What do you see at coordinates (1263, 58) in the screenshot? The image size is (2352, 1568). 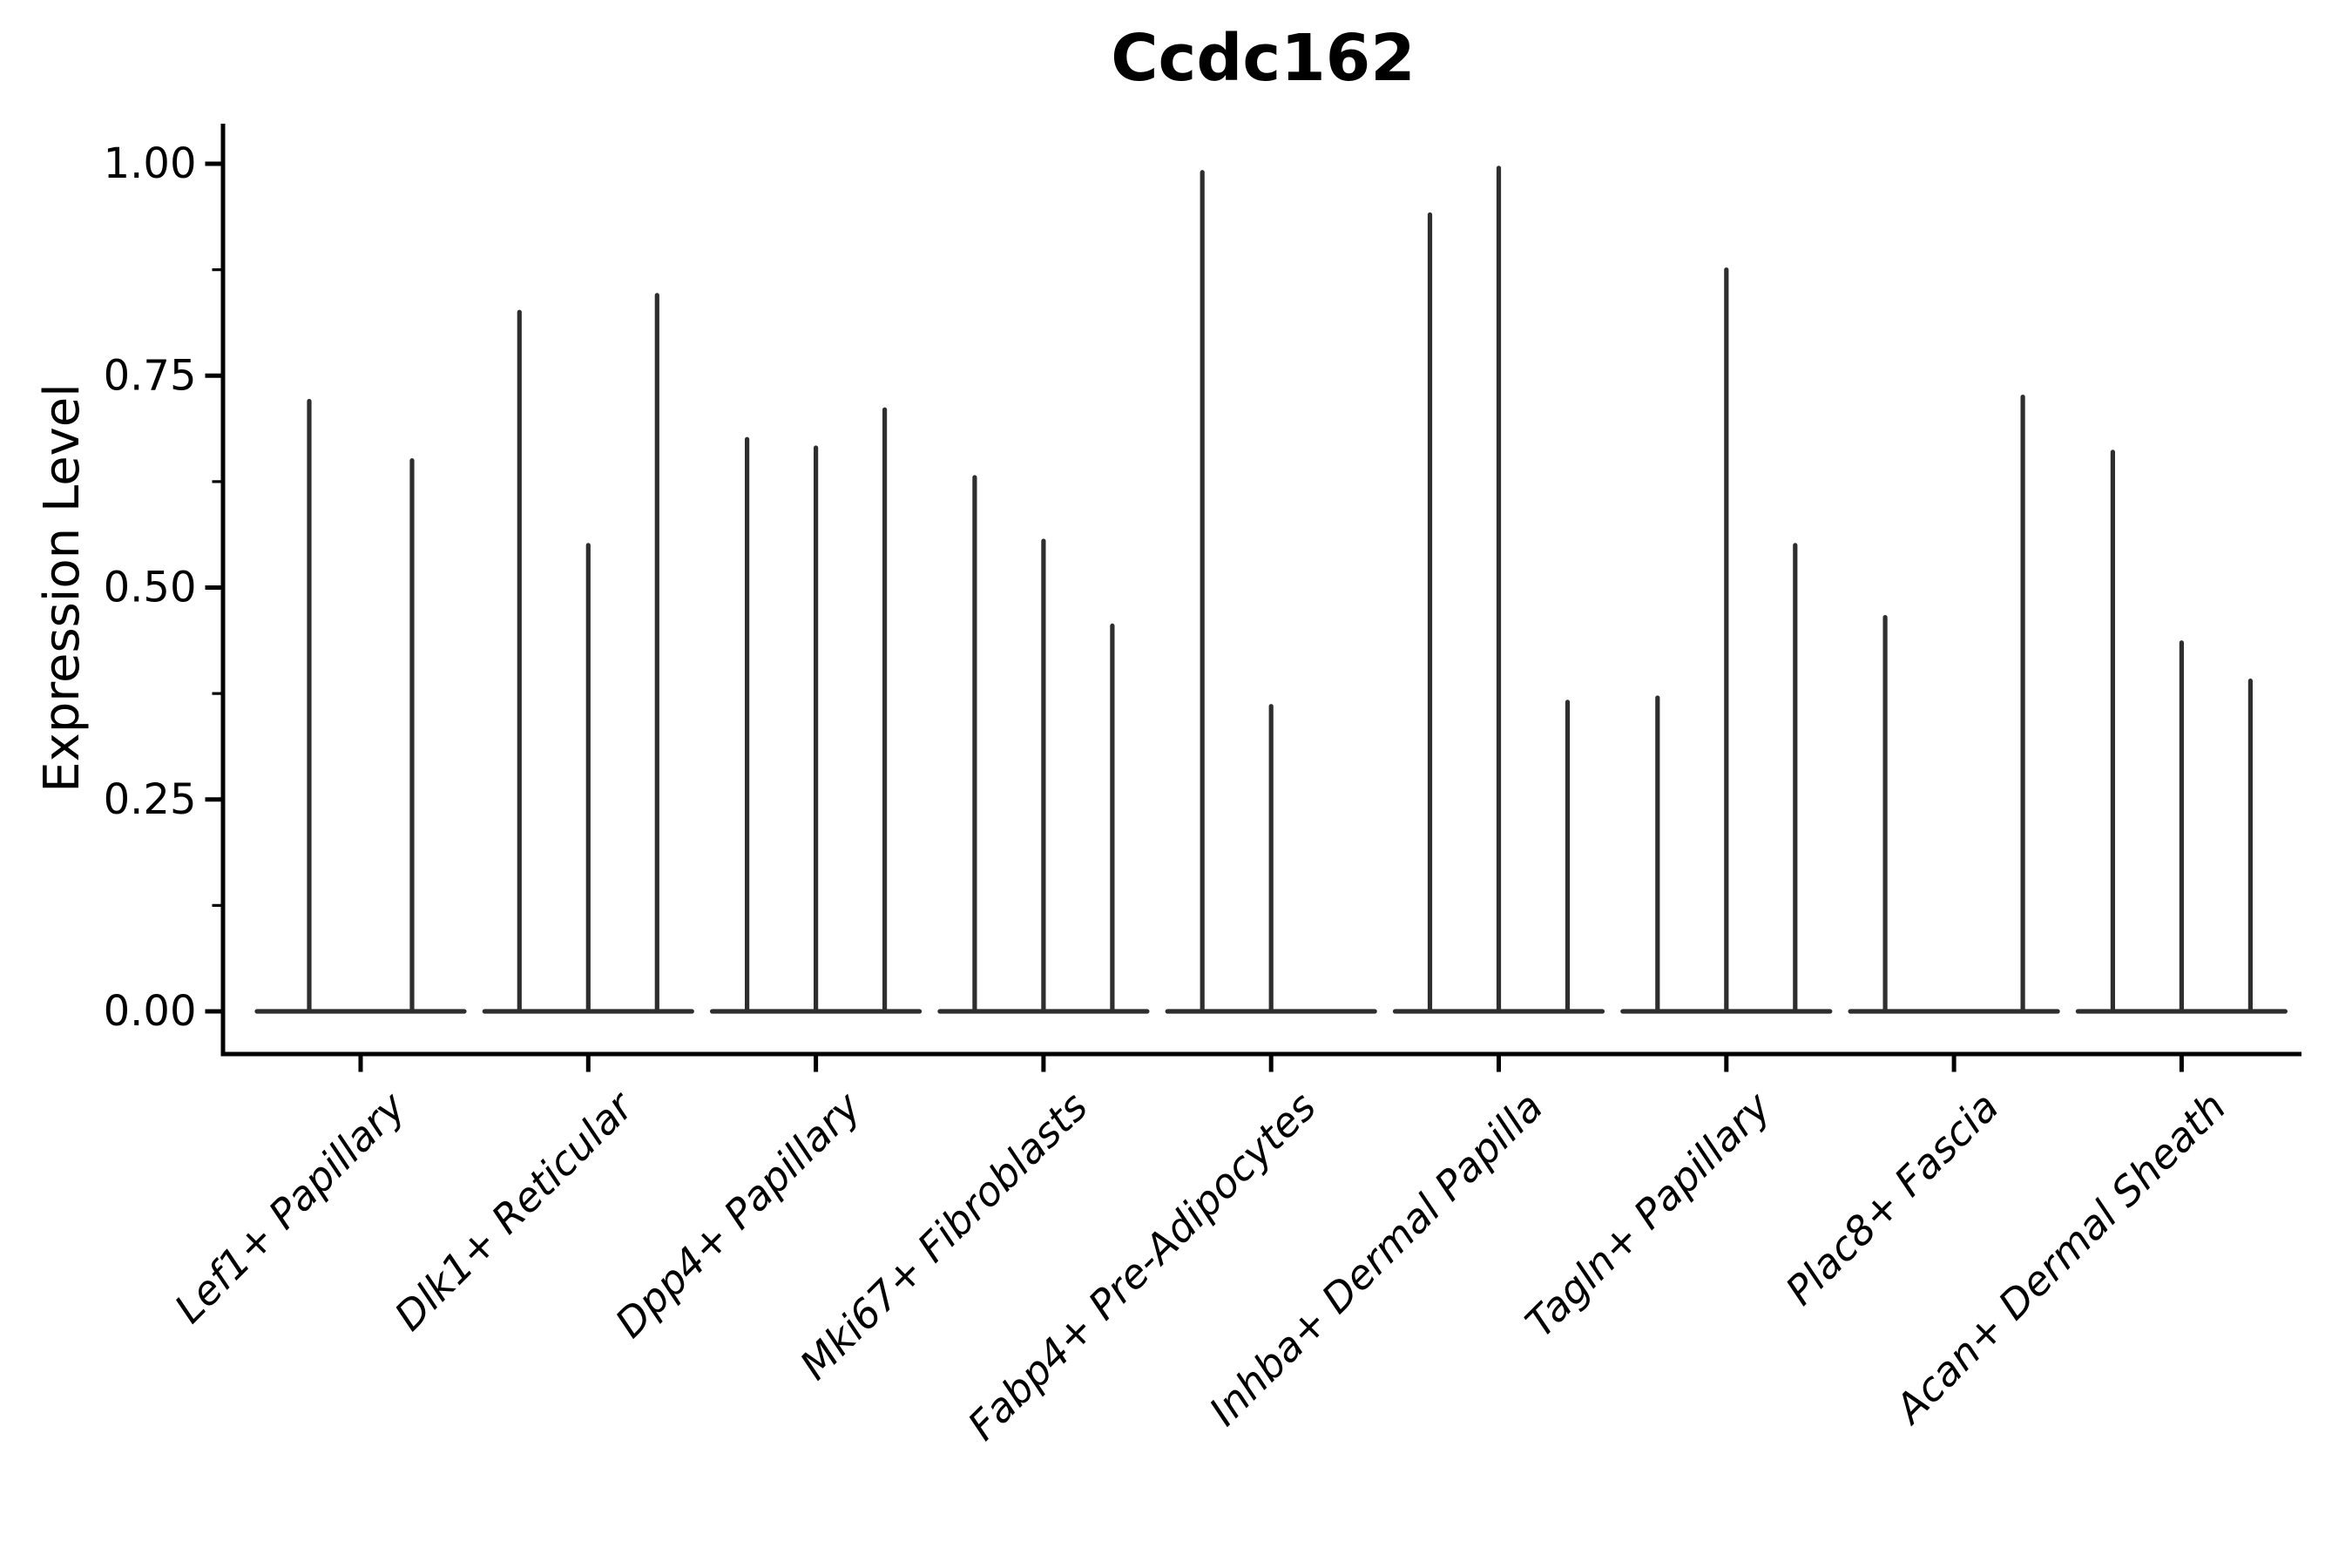 I see `plot-title: Ccdc162` at bounding box center [1263, 58].